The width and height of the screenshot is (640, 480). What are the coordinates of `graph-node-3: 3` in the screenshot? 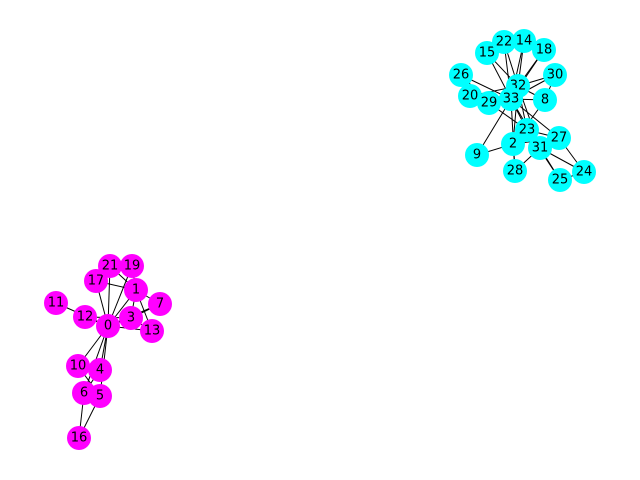 It's located at (131, 318).